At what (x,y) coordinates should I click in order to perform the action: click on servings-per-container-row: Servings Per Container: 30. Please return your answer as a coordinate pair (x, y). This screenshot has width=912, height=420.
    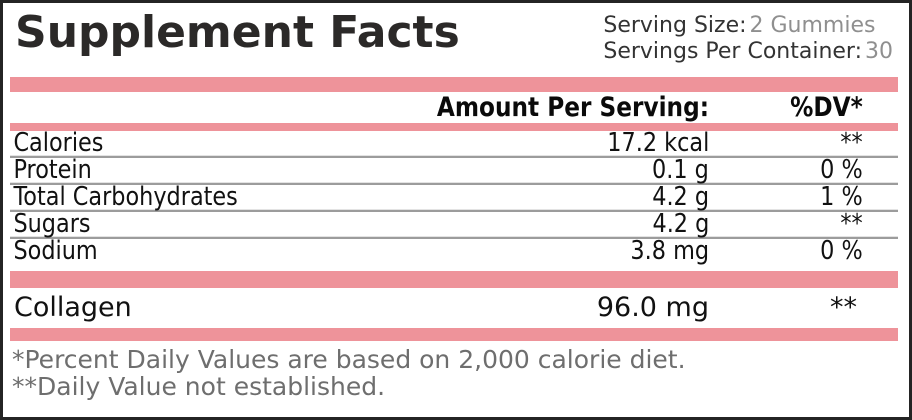
    Looking at the image, I should click on (748, 52).